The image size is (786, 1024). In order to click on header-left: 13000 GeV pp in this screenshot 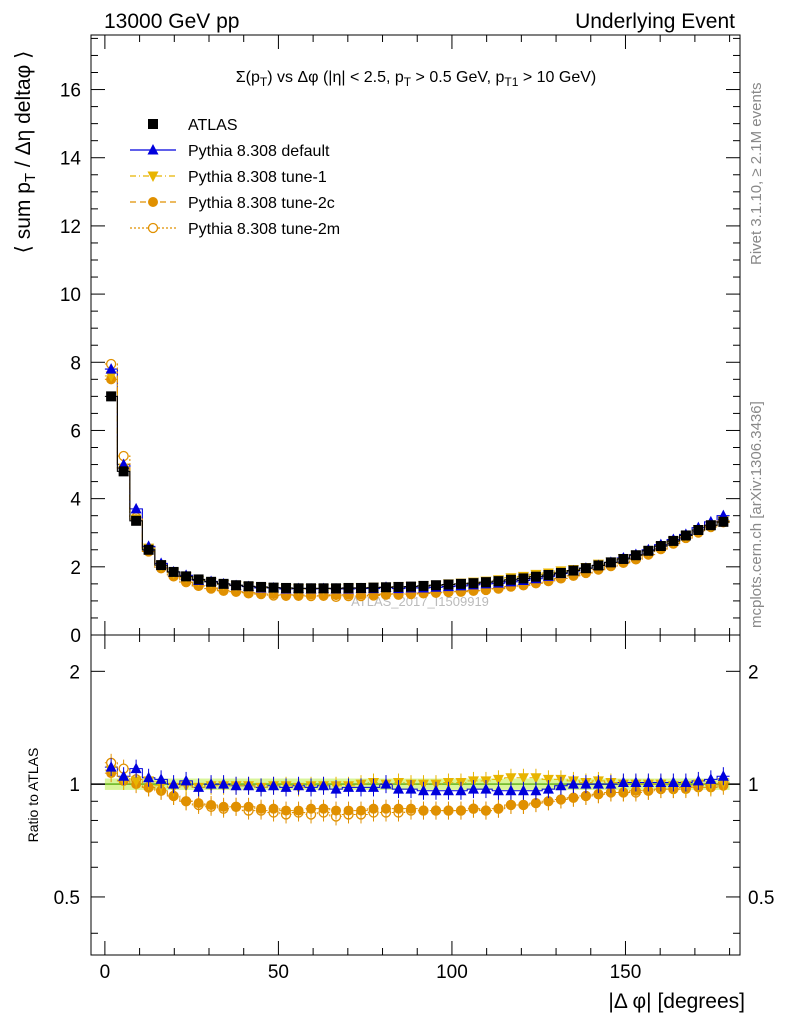, I will do `click(171, 21)`.